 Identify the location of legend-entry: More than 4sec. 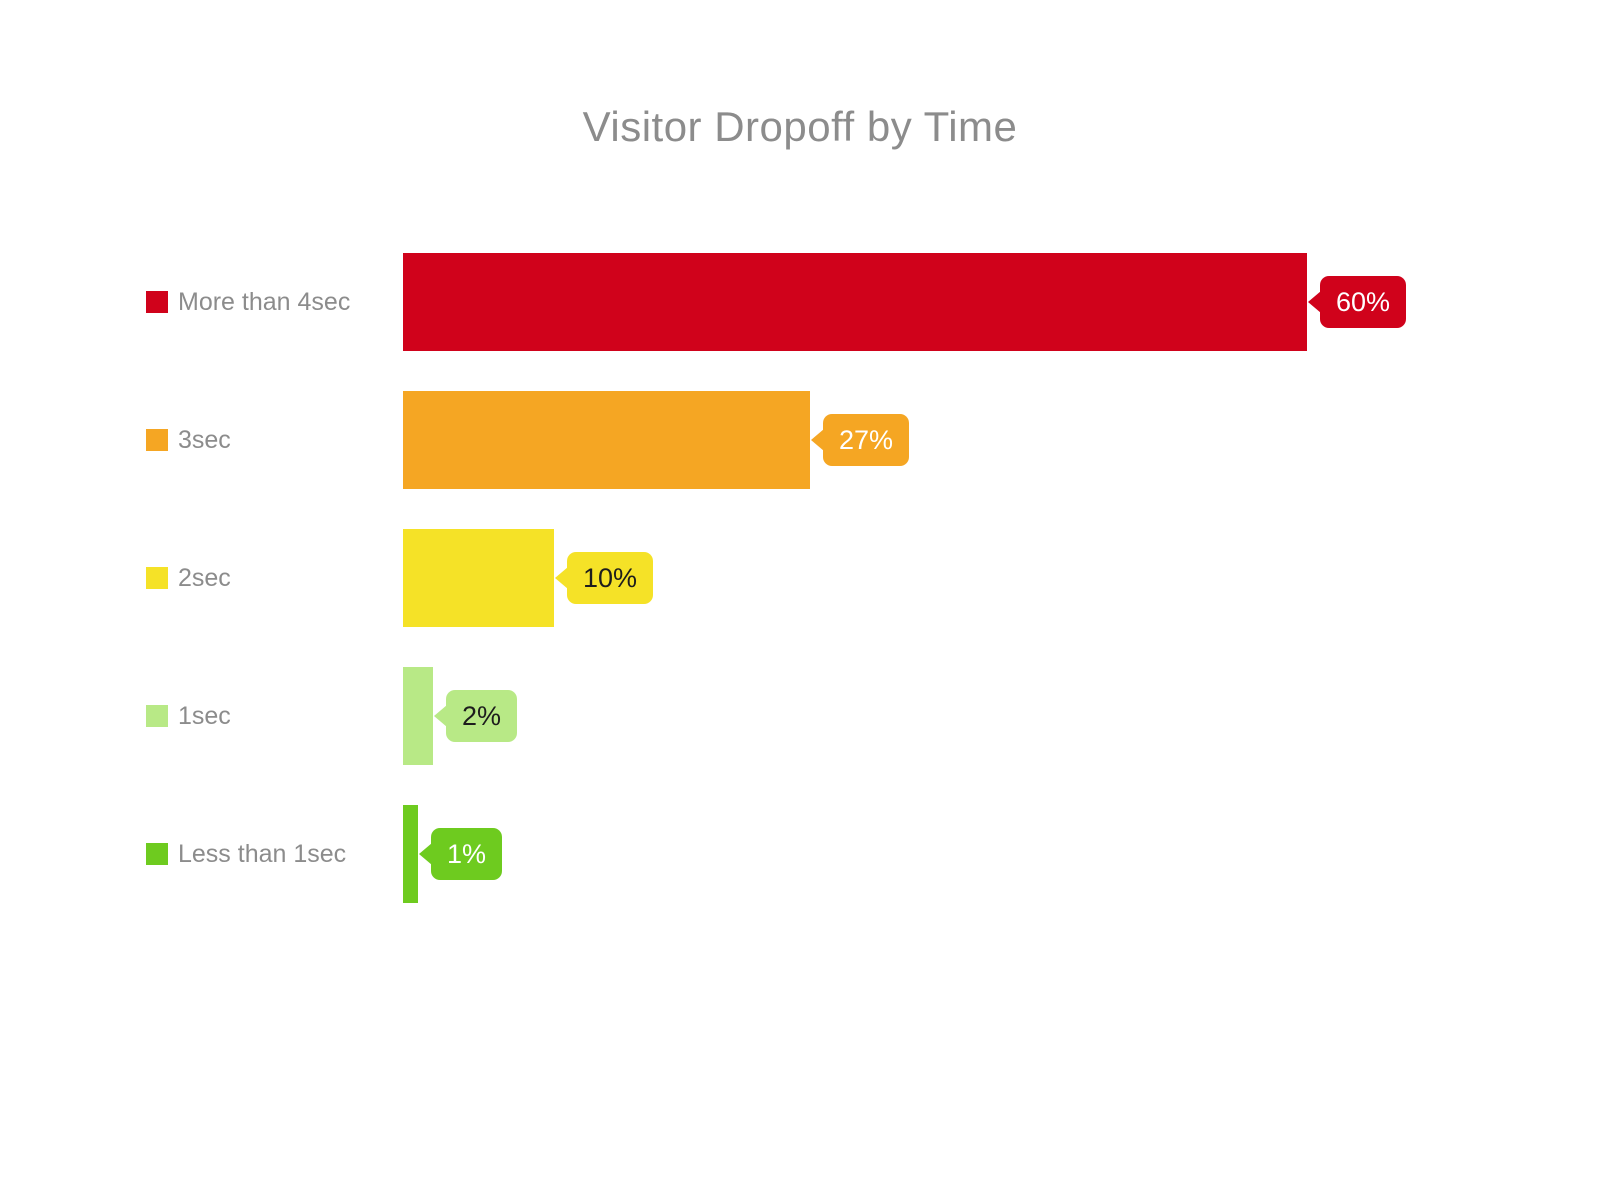
(201, 302).